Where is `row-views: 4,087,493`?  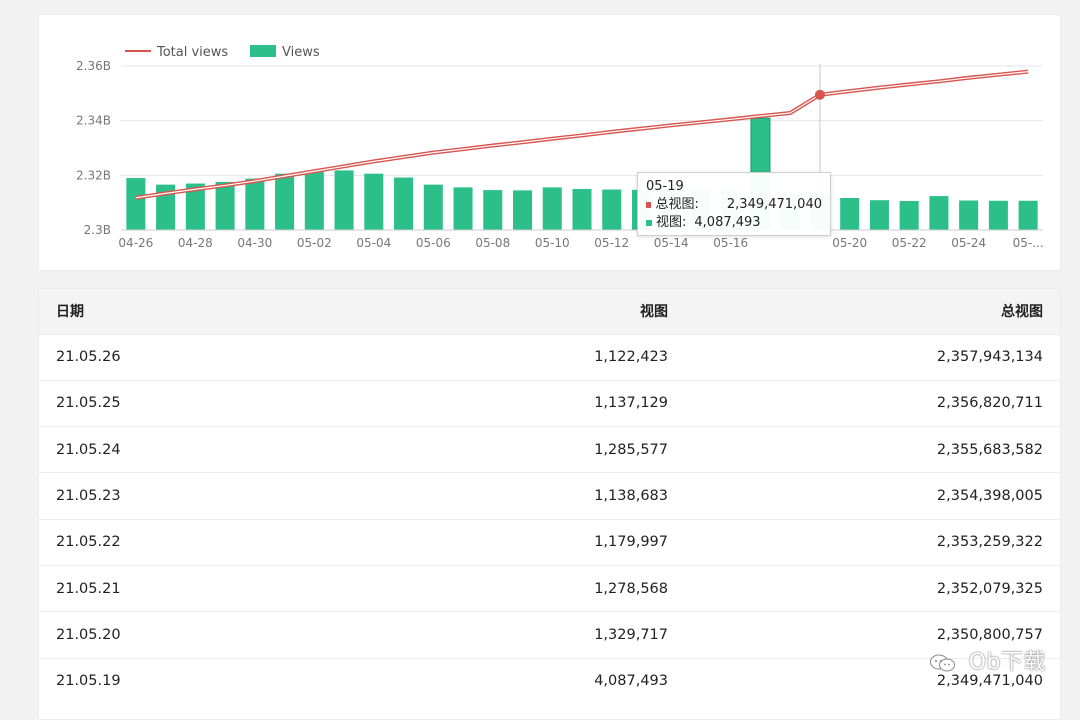
row-views: 4,087,493 is located at coordinates (631, 681).